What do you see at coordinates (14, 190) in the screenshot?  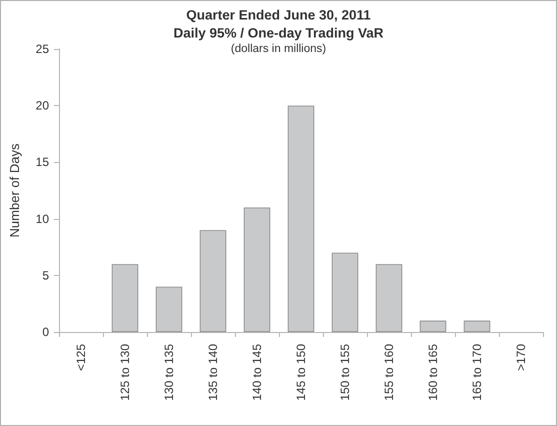 I see `y-axis-title: Number of Days` at bounding box center [14, 190].